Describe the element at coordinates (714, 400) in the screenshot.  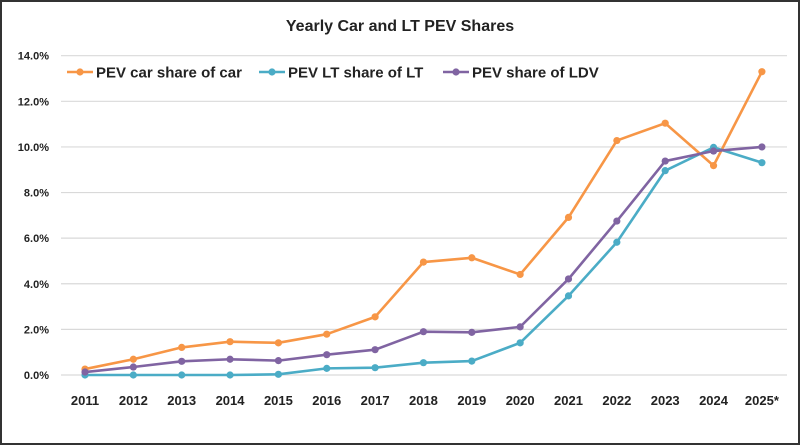
I see `x-tick-label: 2024` at that location.